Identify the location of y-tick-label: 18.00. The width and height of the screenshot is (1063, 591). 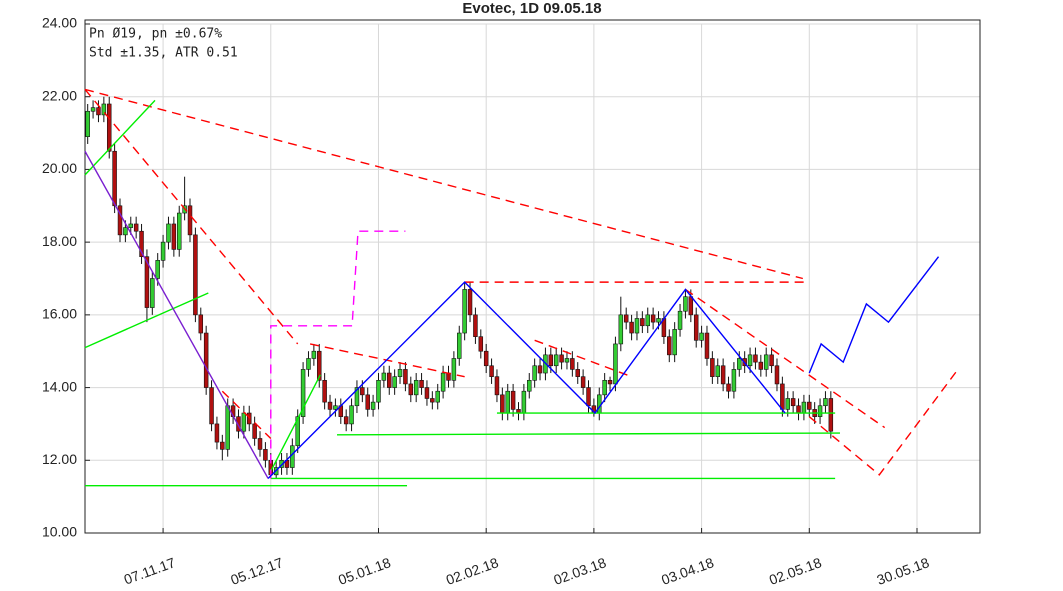
(59, 241).